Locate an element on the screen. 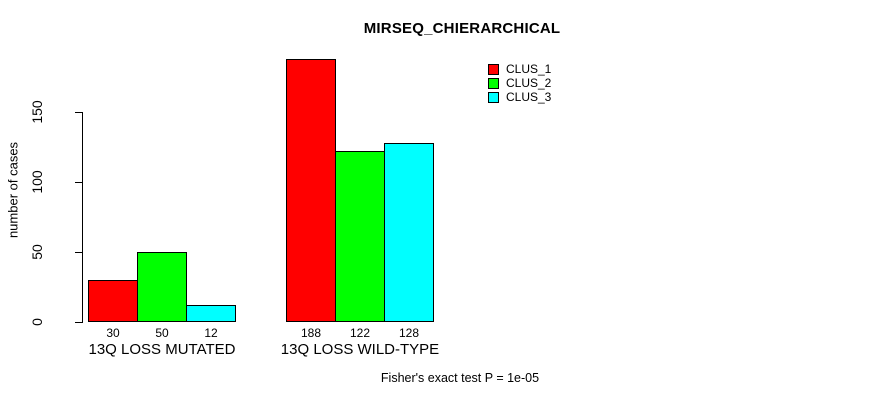 Image resolution: width=890 pixels, height=400 pixels. legend-item-label: CLUS_2 is located at coordinates (529, 83).